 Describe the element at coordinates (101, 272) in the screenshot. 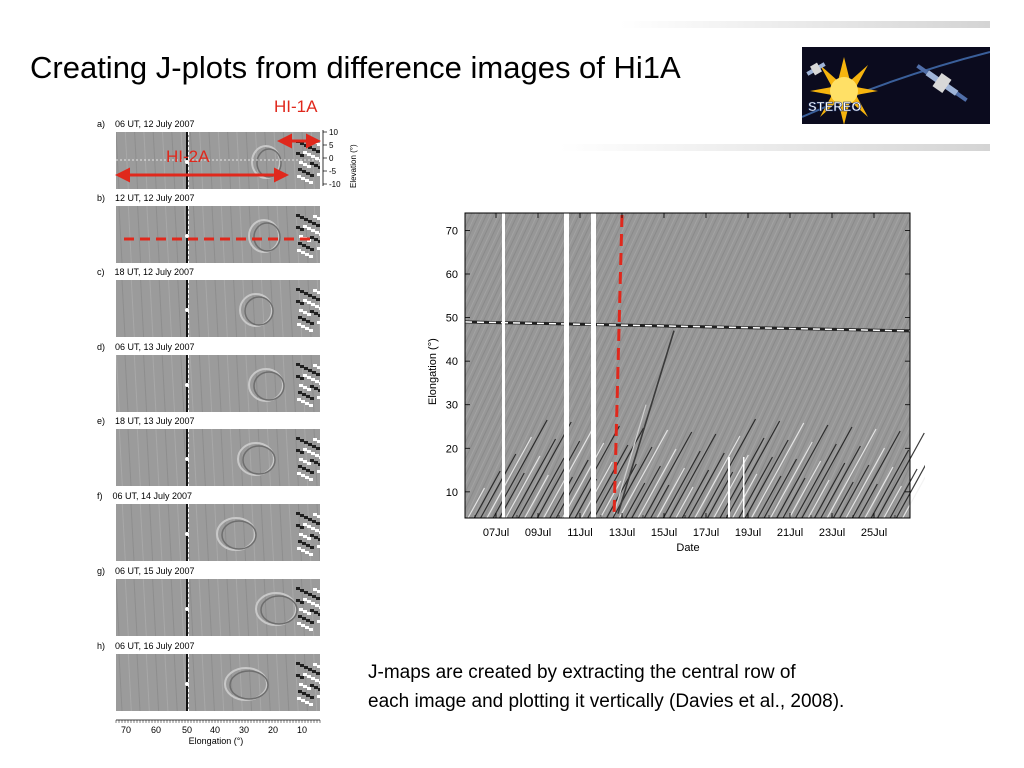

I see `panel-letter: c)` at that location.